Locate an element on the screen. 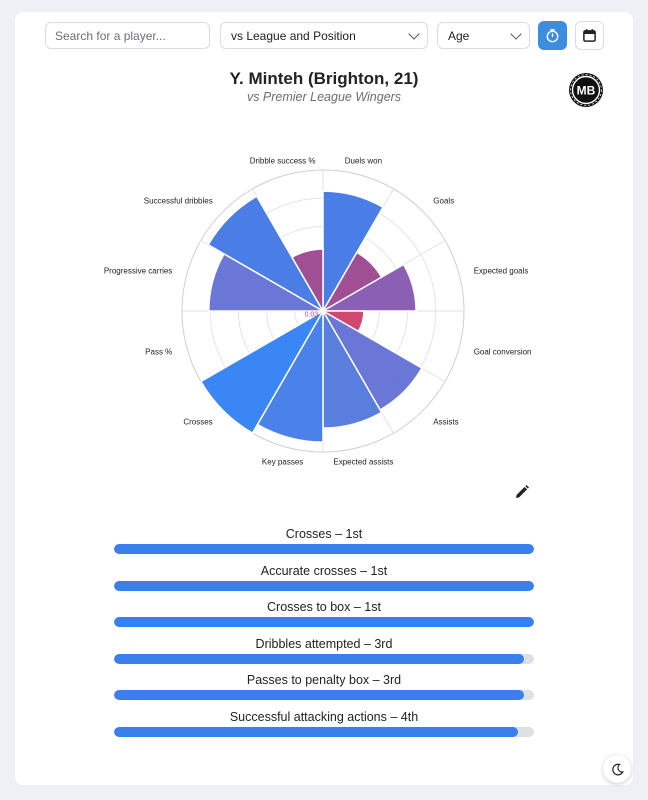 The width and height of the screenshot is (648, 800). ranking-row: Successful attacking actions – 4th is located at coordinates (324, 727).